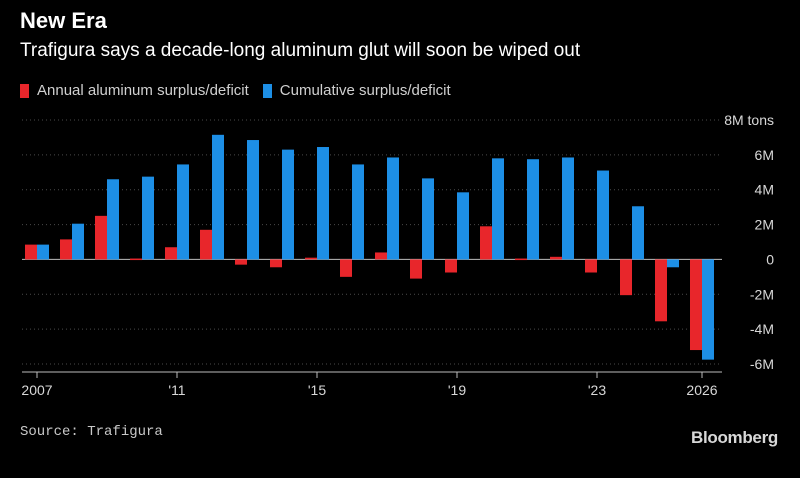 The width and height of the screenshot is (800, 478). What do you see at coordinates (764, 190) in the screenshot?
I see `y-tick-label: 4M` at bounding box center [764, 190].